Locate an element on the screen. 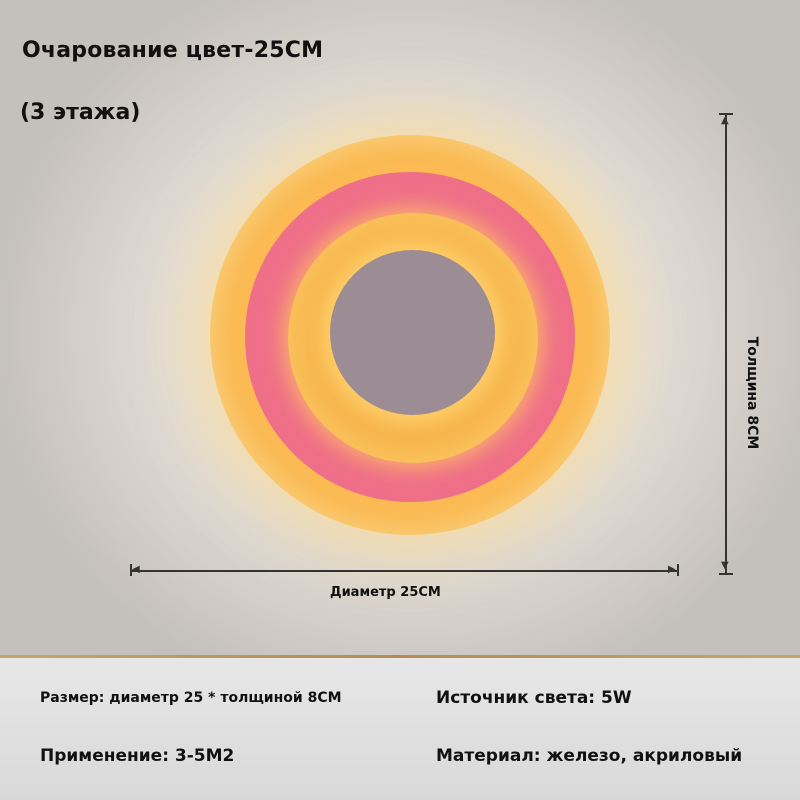 This screenshot has width=800, height=800. product-subtitle: (3 этажа) is located at coordinates (80, 112).